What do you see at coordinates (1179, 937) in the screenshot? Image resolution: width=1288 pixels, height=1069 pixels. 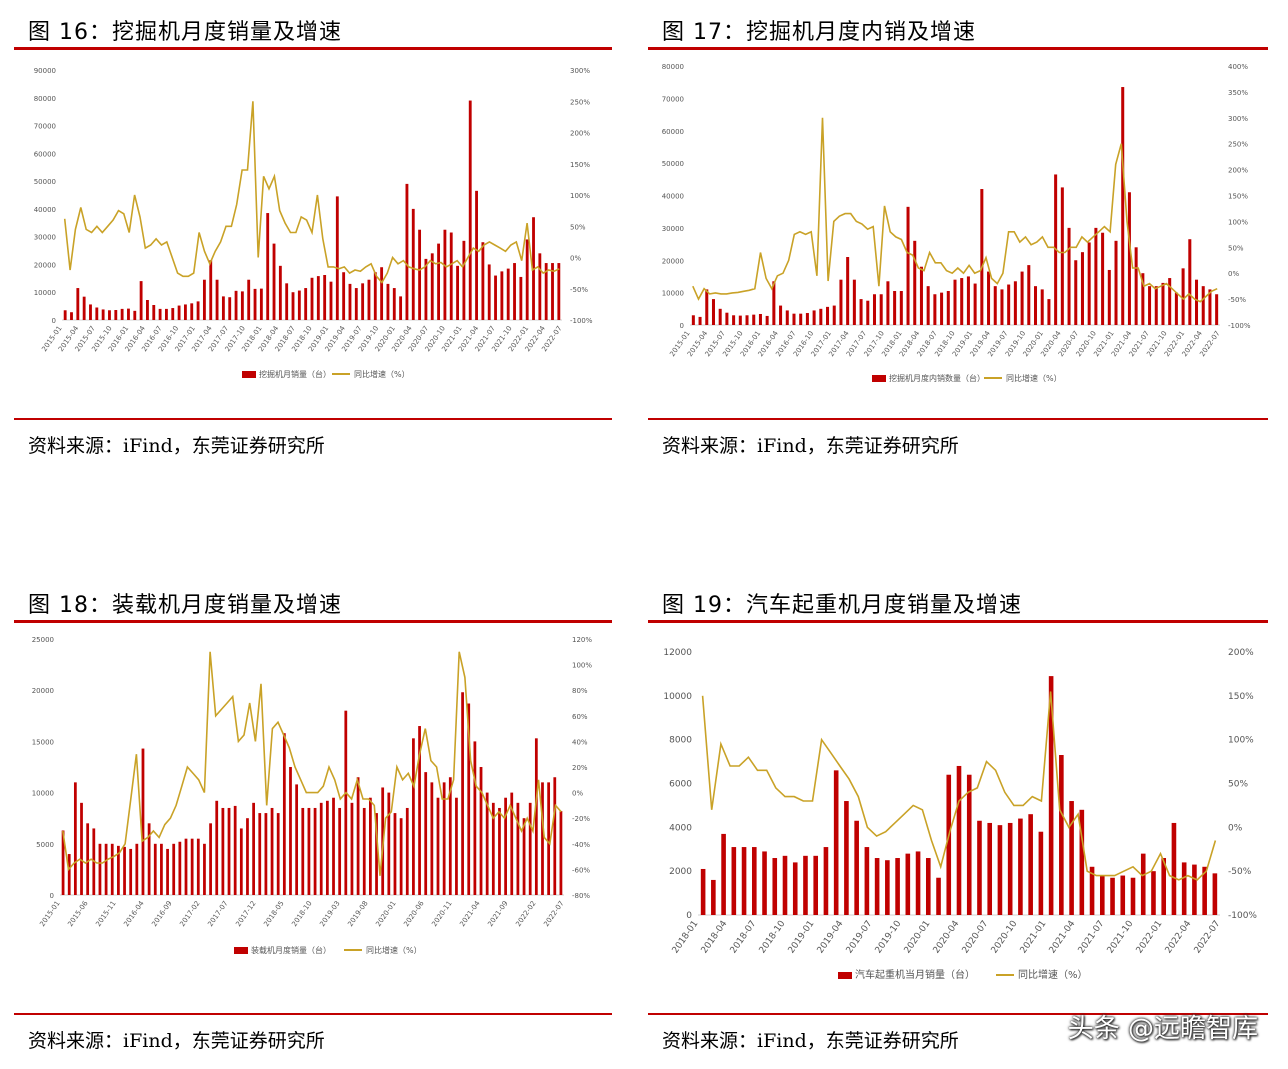 I see `x-tick-label: 2022-04` at bounding box center [1179, 937].